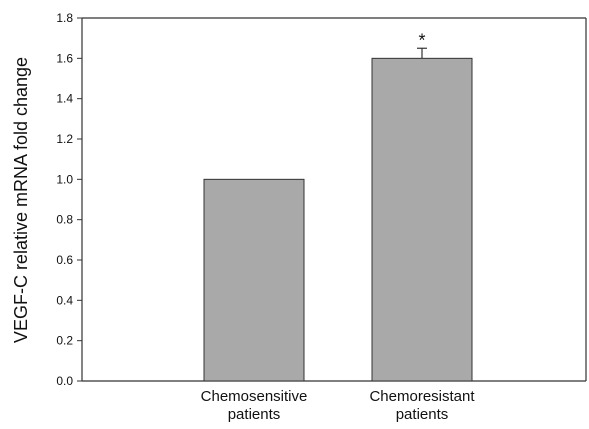 The image size is (589, 429). I want to click on y-tick-label: 0.2, so click(64, 341).